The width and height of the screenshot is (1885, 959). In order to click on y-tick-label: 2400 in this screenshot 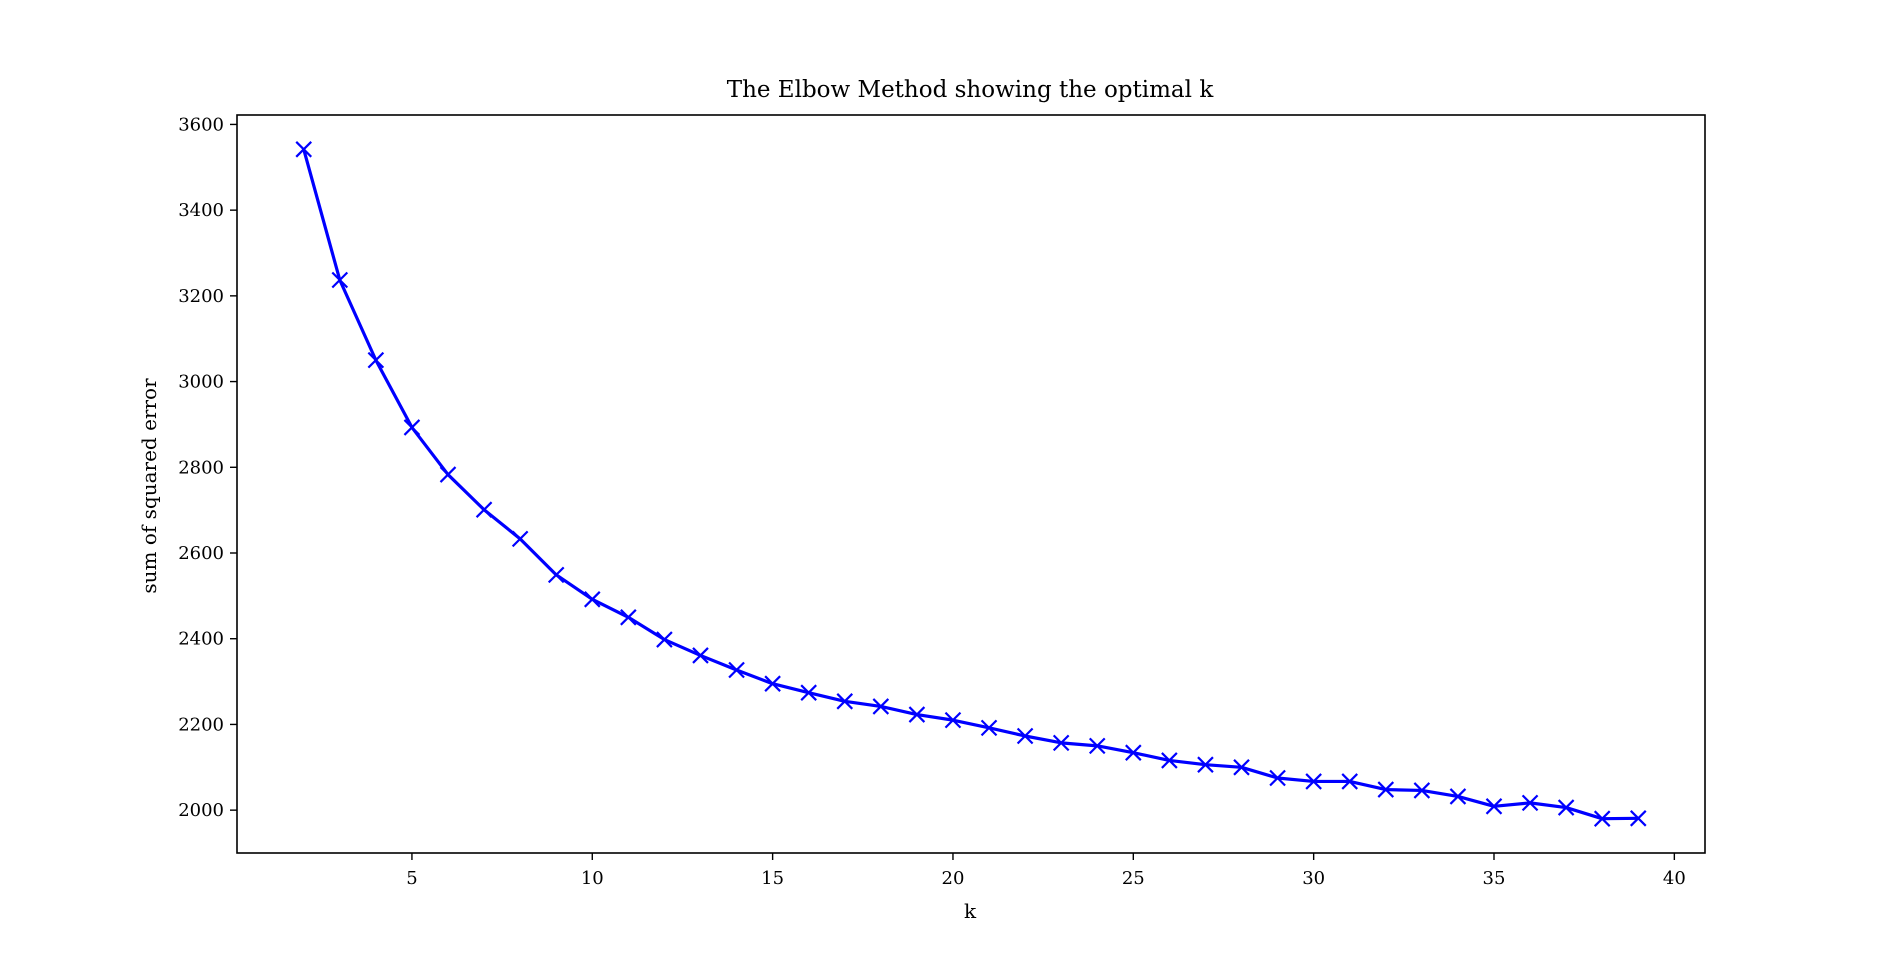, I will do `click(201, 639)`.